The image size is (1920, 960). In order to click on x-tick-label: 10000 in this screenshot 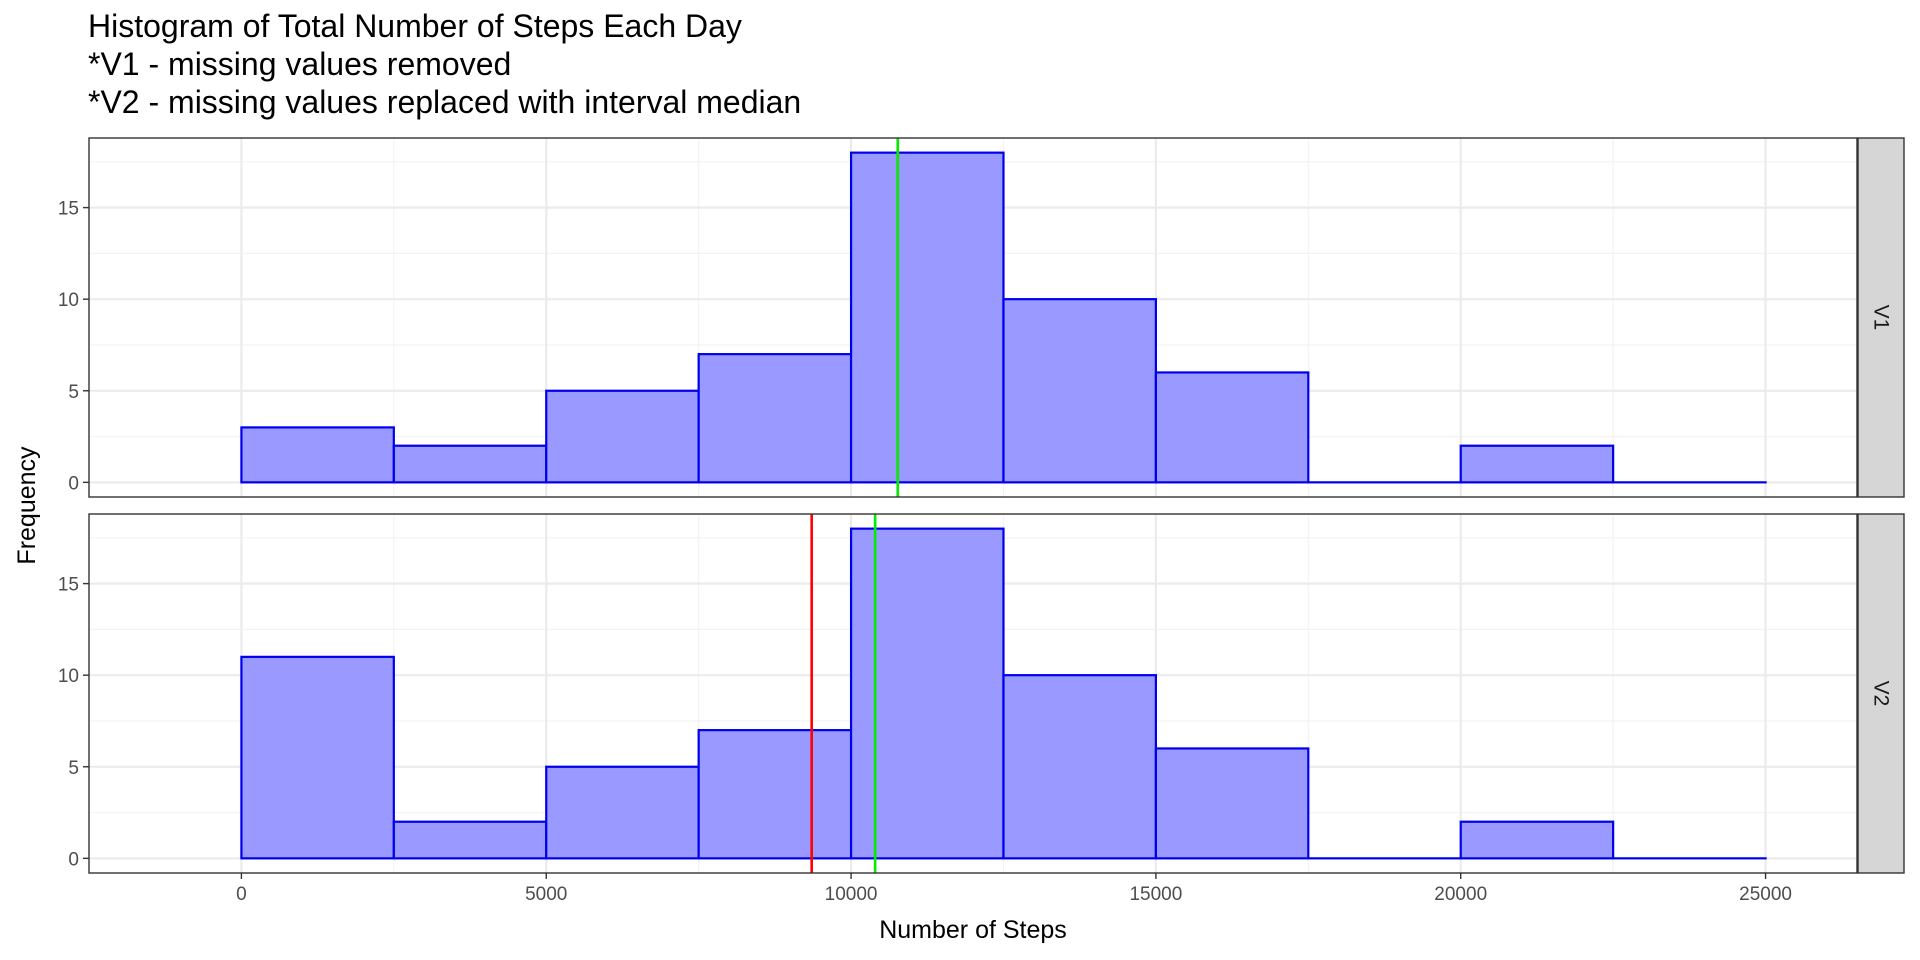, I will do `click(851, 894)`.